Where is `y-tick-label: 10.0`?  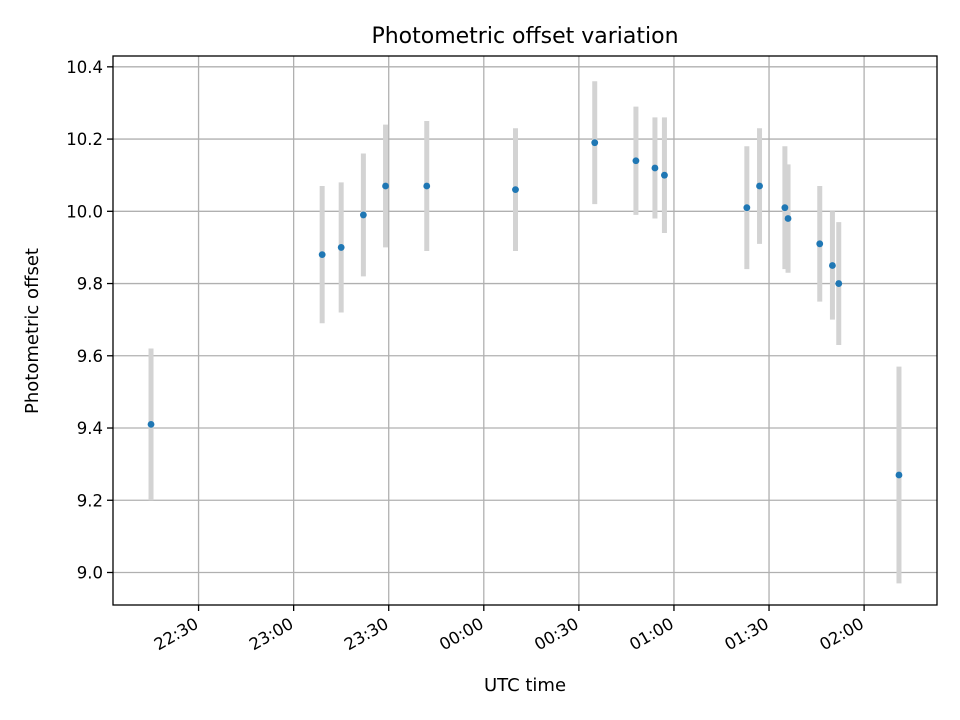
y-tick-label: 10.0 is located at coordinates (84, 211).